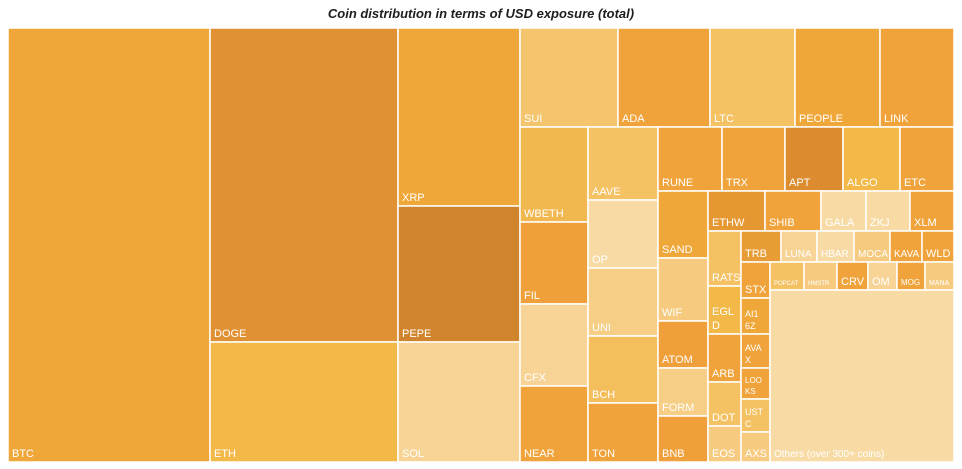  I want to click on tile-rect-wbeth, so click(554, 174).